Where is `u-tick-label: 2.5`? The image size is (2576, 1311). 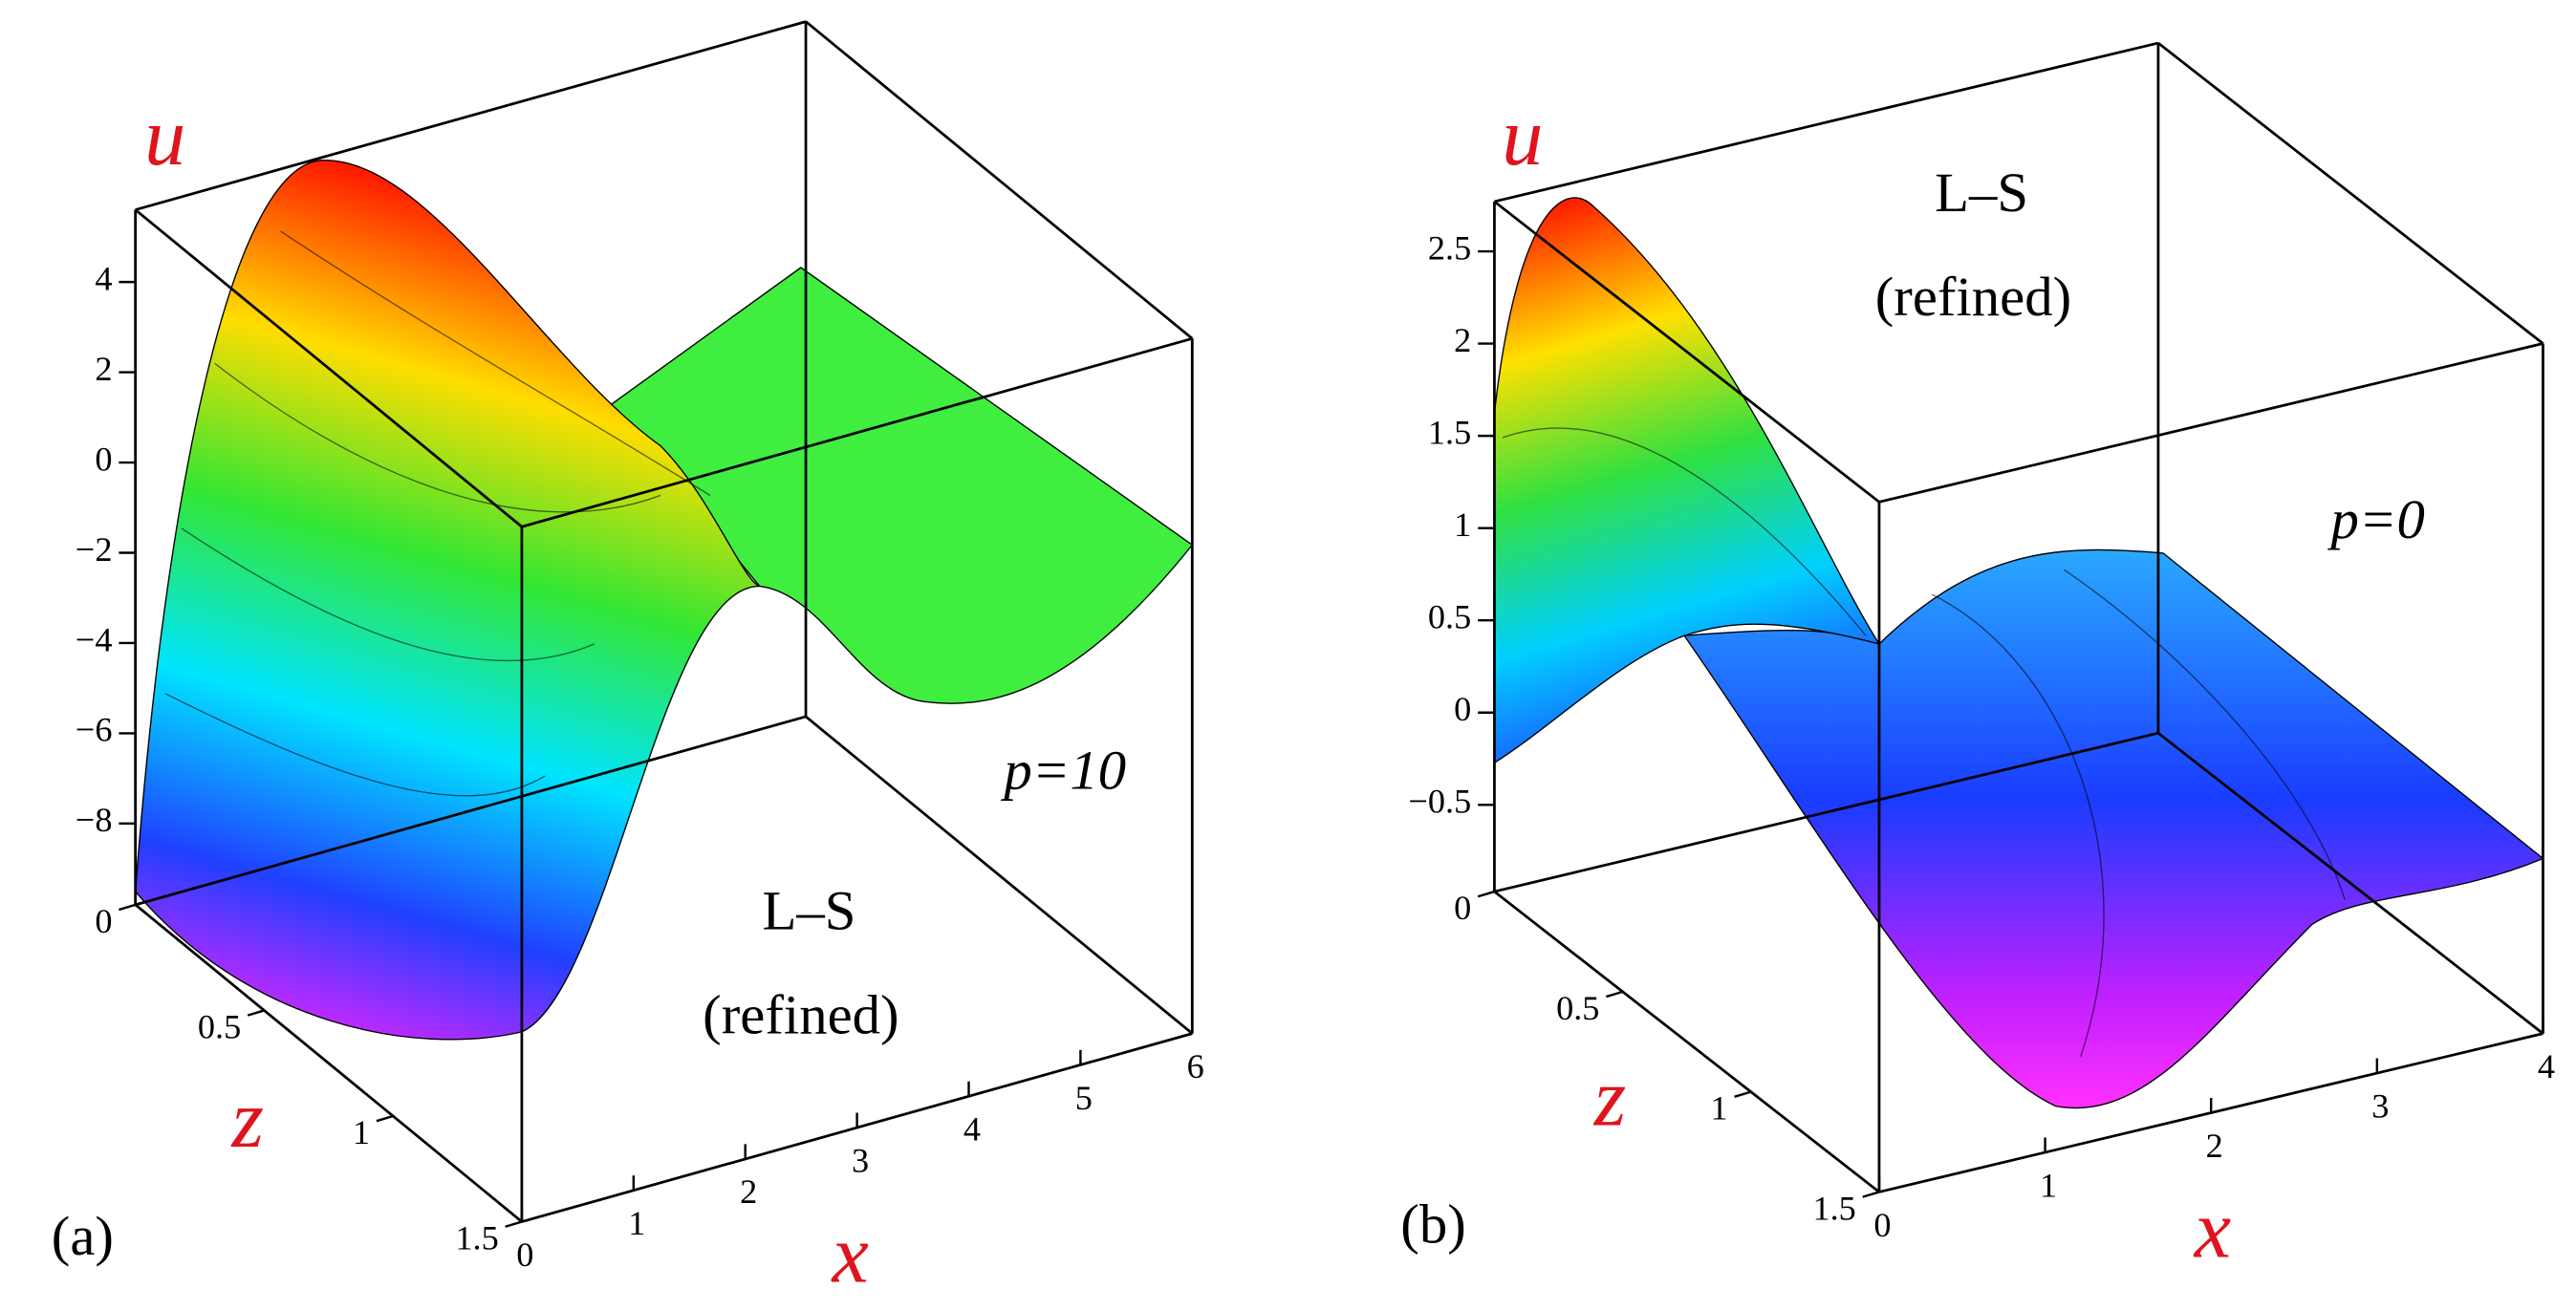 u-tick-label: 2.5 is located at coordinates (1449, 248).